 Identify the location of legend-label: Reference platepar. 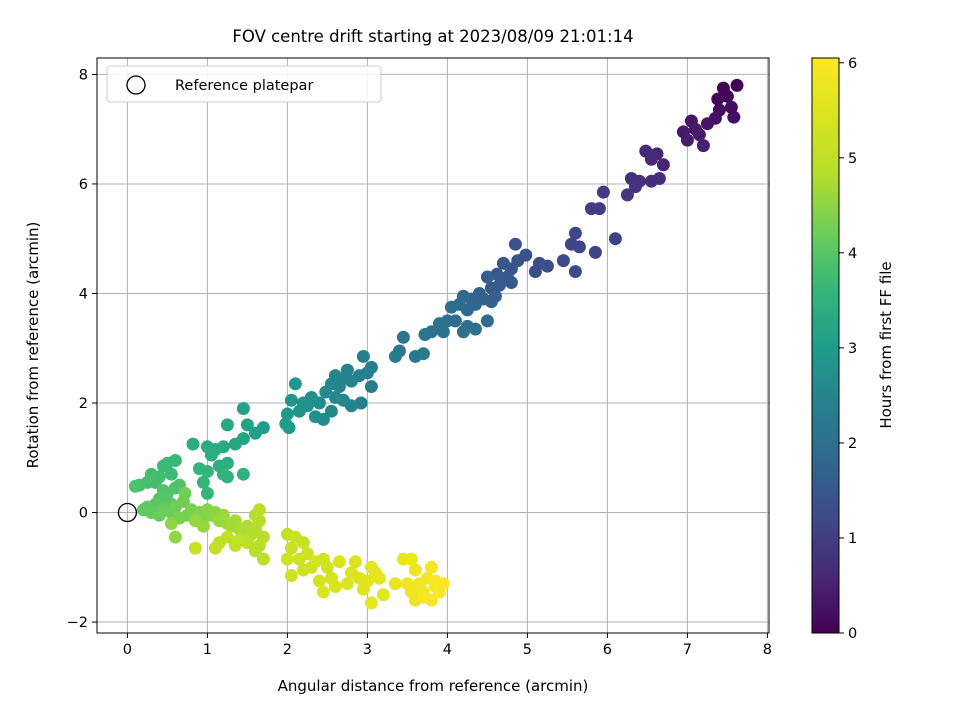
(244, 86).